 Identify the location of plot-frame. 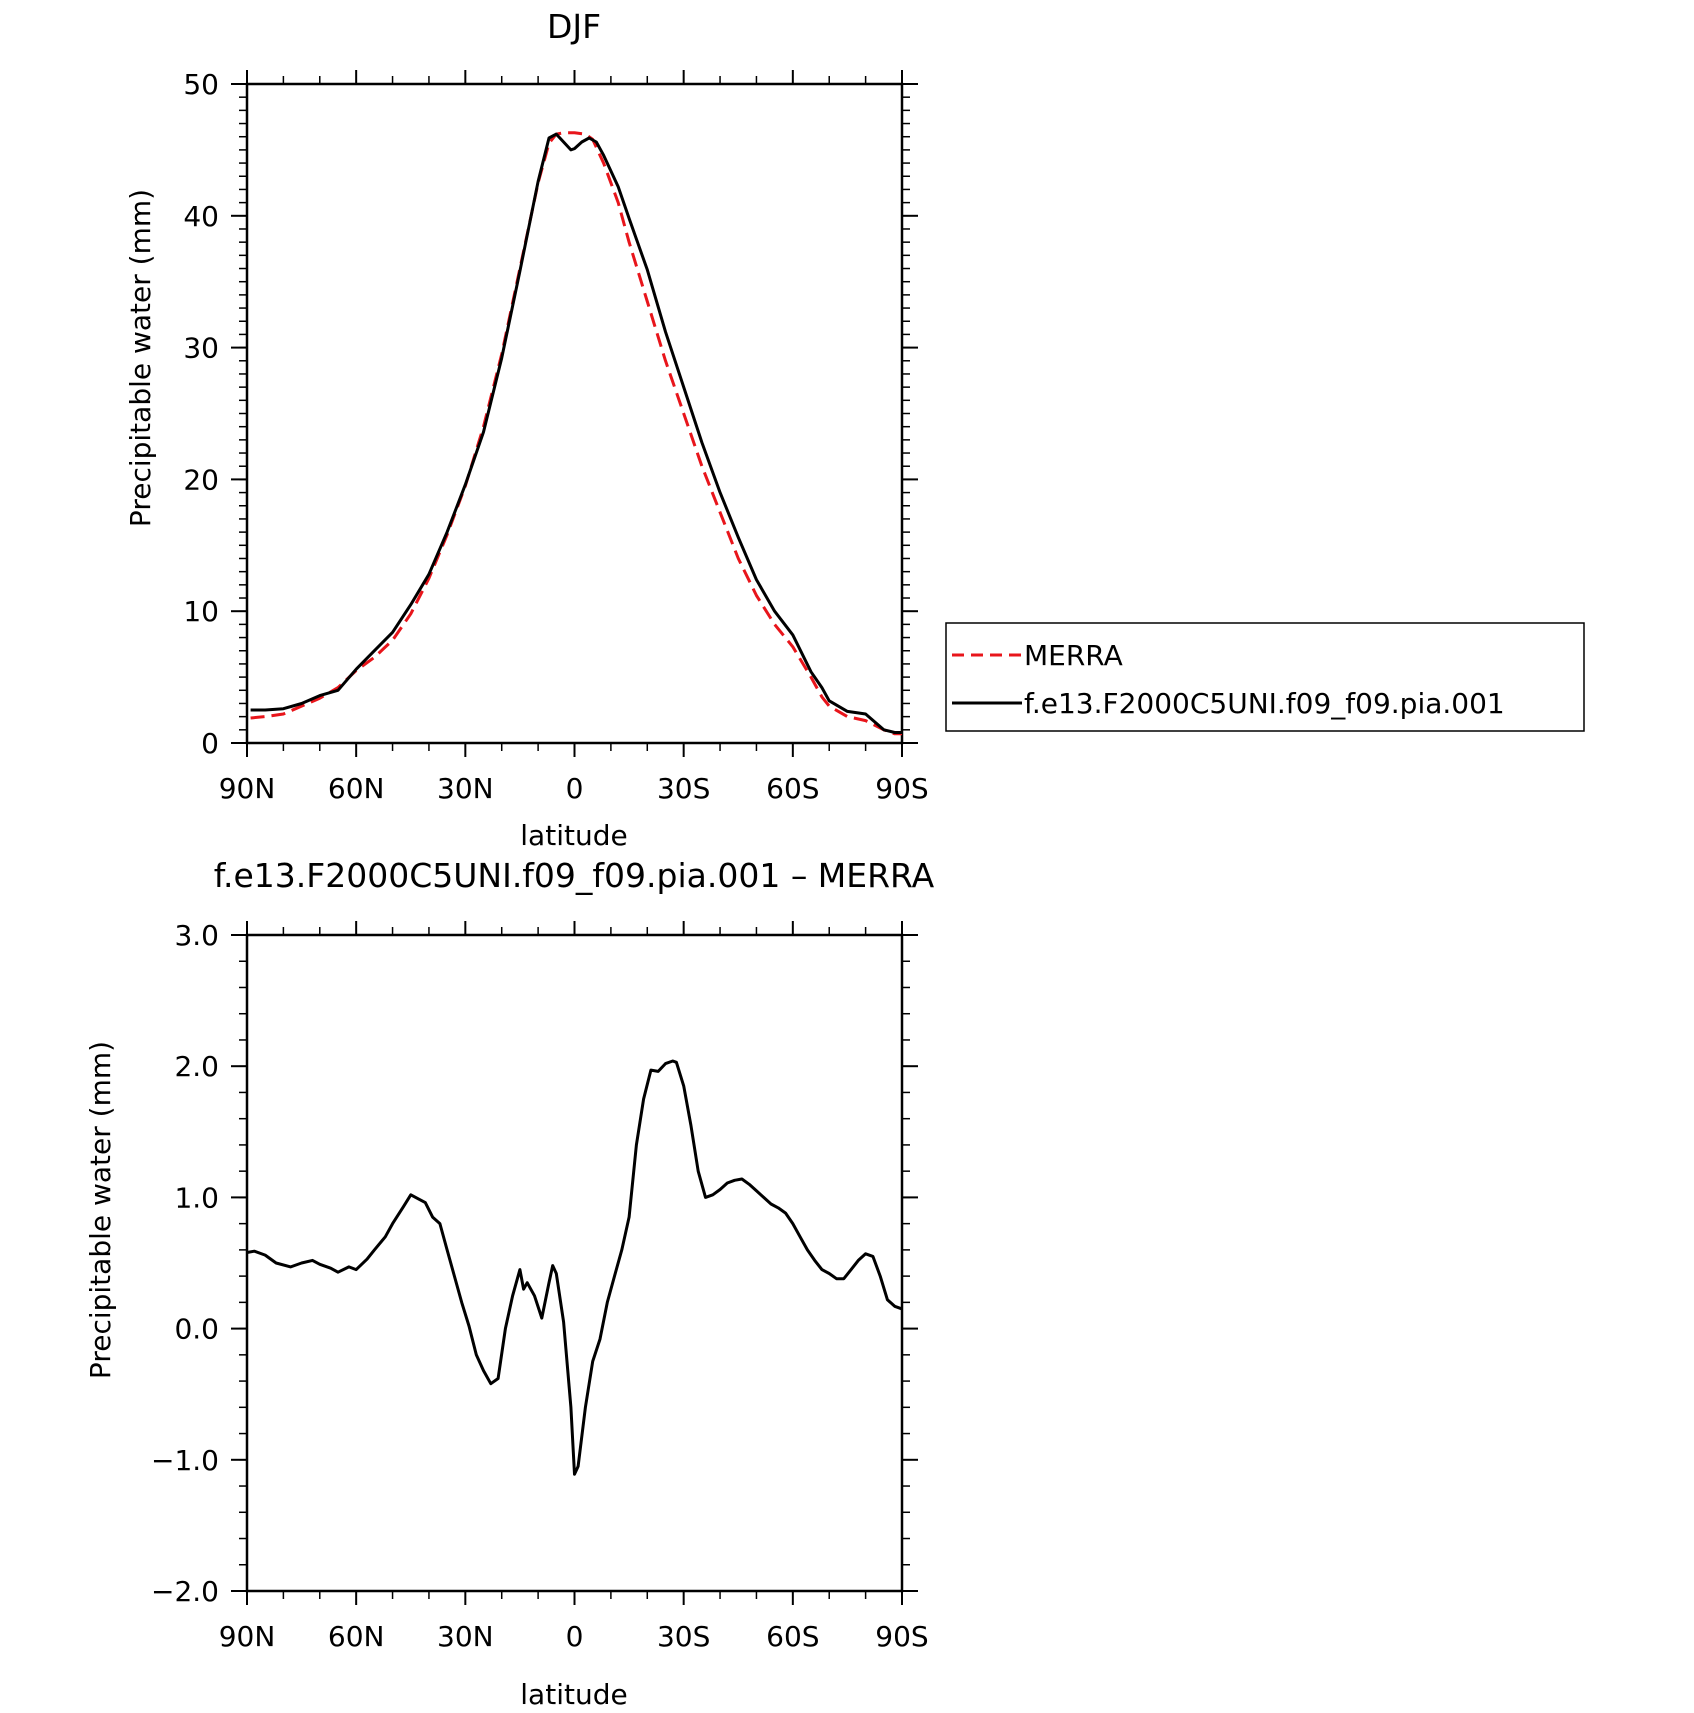
(574, 1263).